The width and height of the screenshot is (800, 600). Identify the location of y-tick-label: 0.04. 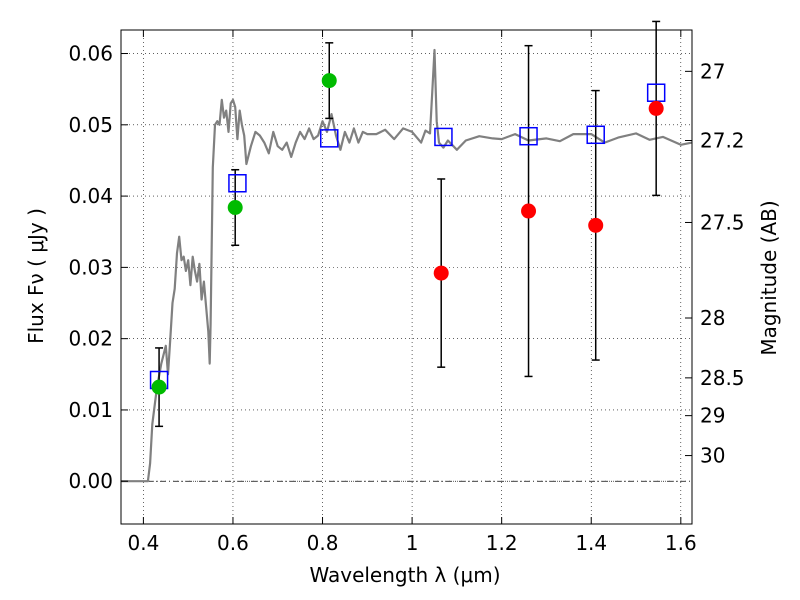
(90, 196).